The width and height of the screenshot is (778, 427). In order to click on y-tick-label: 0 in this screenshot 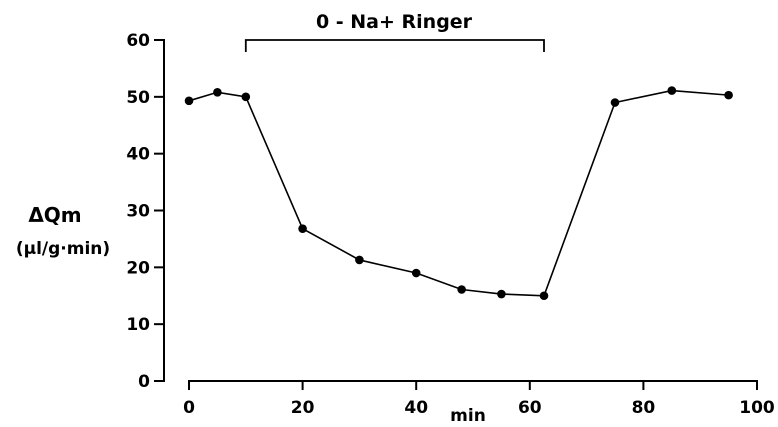, I will do `click(144, 382)`.